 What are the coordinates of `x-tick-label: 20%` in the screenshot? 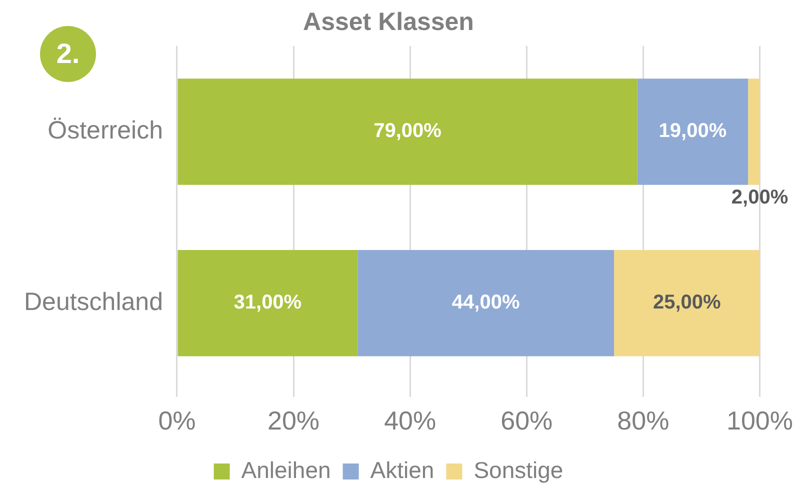 It's located at (294, 421).